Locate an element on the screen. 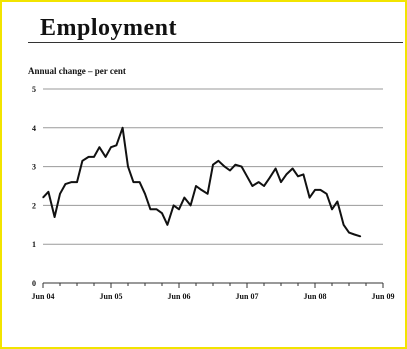 The width and height of the screenshot is (407, 349). x-tick-label: Jun 07 is located at coordinates (247, 296).